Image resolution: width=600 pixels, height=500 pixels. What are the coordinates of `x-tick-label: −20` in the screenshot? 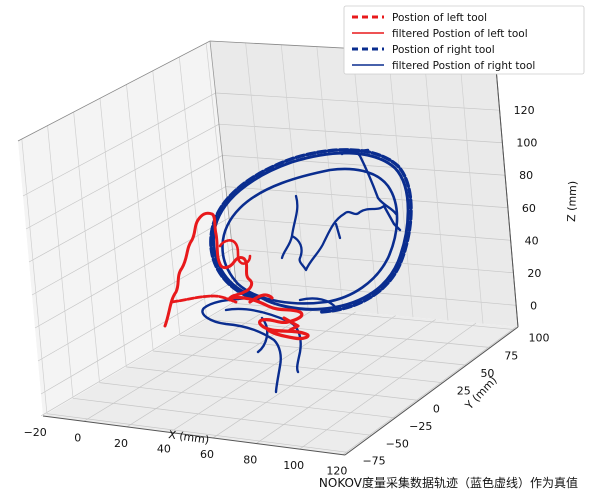 It's located at (35, 432).